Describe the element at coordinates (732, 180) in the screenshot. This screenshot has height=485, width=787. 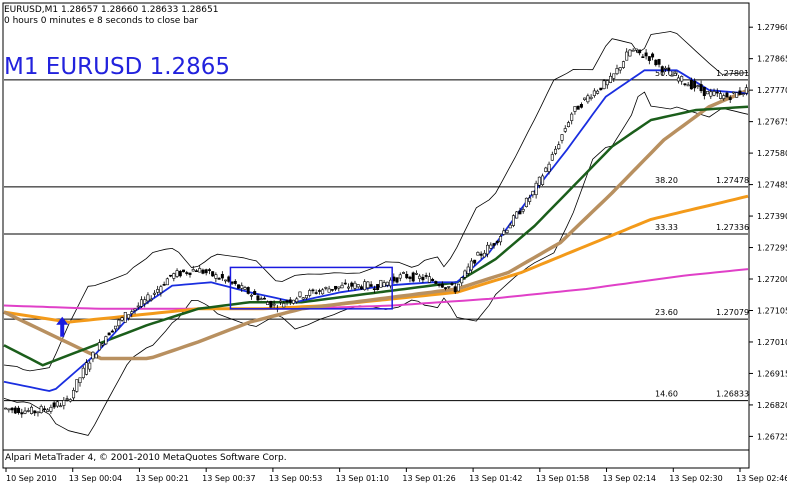
I see `fibo-price-label: 1.27478` at that location.